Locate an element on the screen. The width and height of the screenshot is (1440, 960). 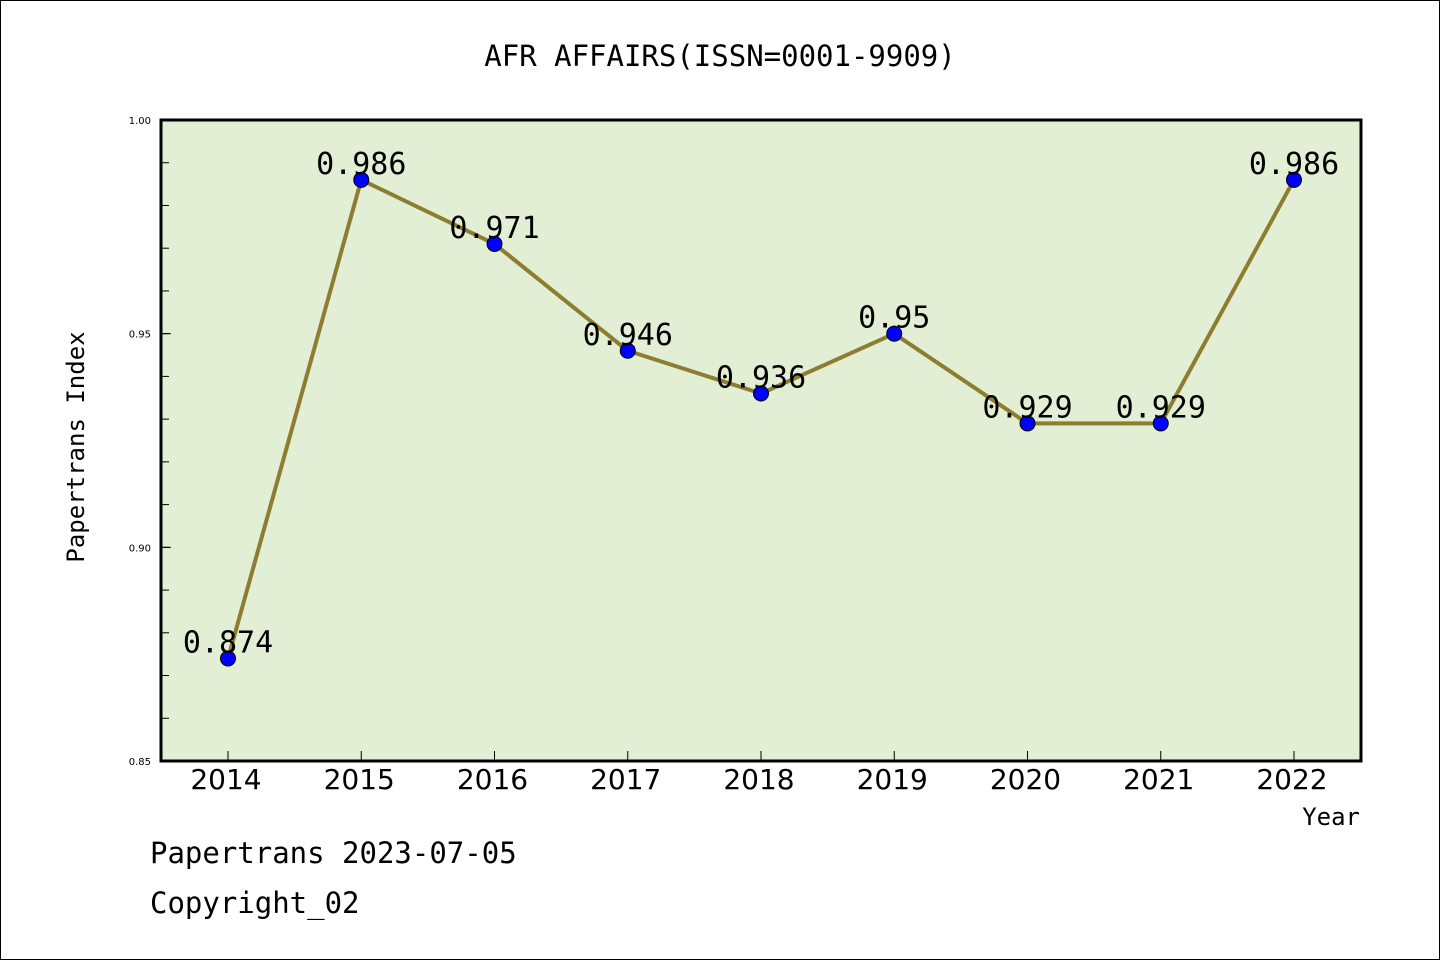
x-tick-label: 2020 is located at coordinates (1025, 779).